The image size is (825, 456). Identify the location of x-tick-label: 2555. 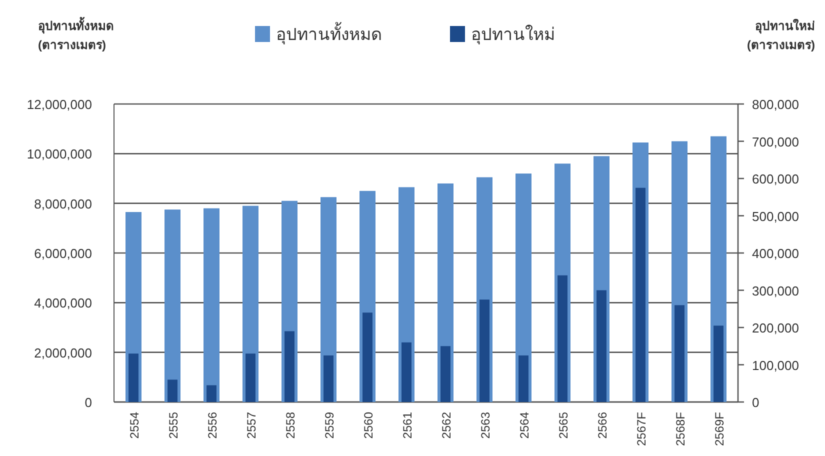
(173, 425).